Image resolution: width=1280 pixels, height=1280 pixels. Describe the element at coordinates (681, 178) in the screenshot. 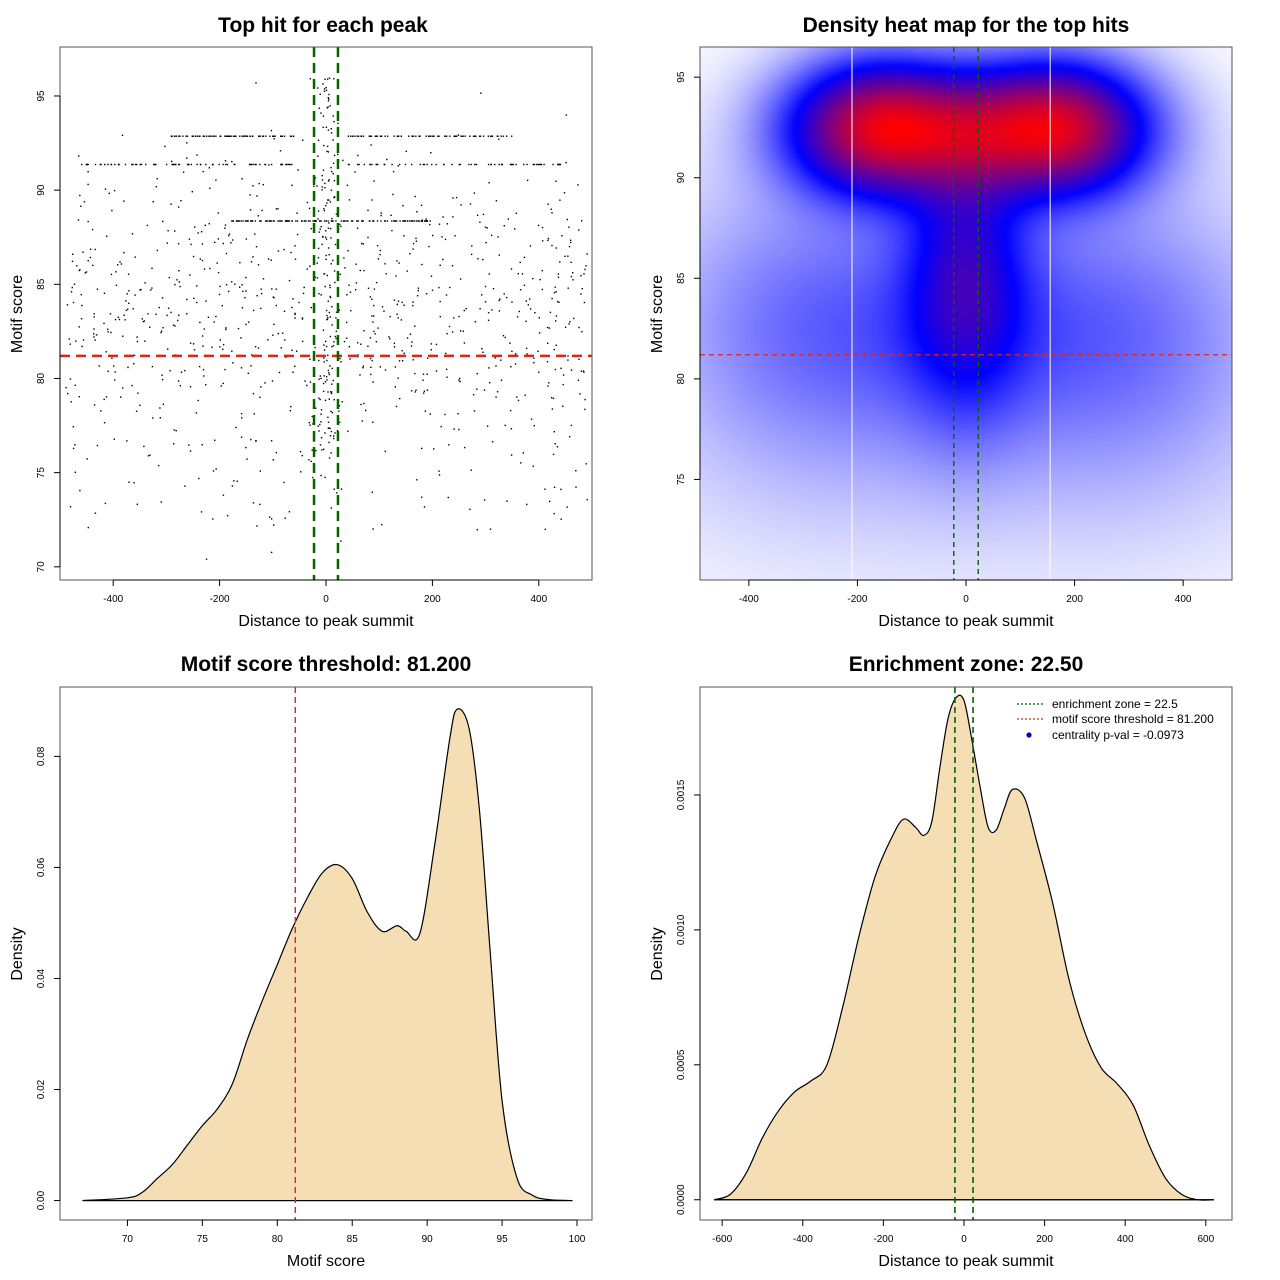

I see `heatmap-y-tick-label: 90` at that location.